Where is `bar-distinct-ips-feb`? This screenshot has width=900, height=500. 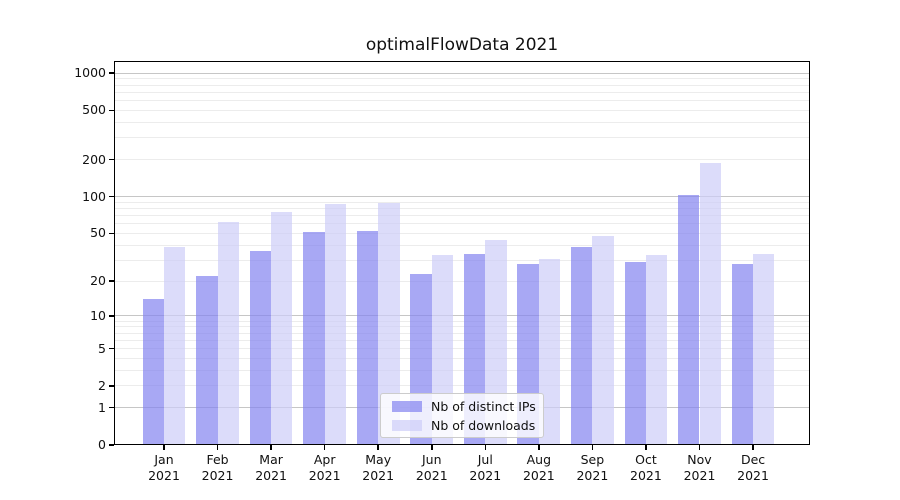 bar-distinct-ips-feb is located at coordinates (207, 360).